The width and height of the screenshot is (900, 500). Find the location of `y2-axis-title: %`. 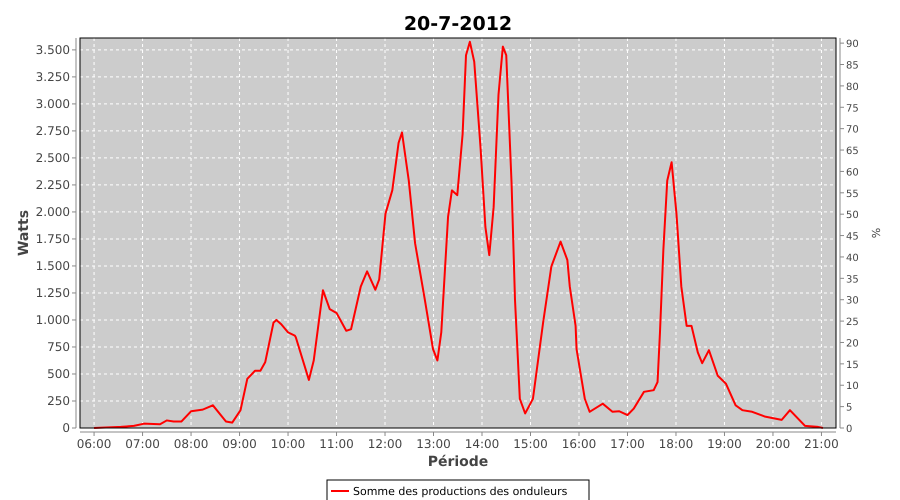

y2-axis-title: % is located at coordinates (876, 233).